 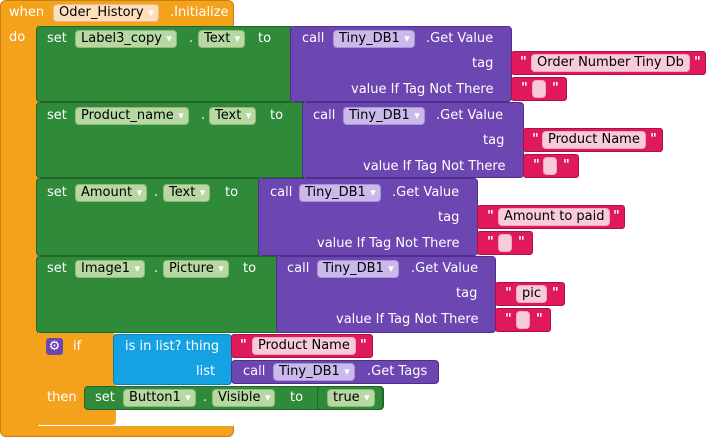 I want to click on text-field-order-number-tiny-db: Order Number Tiny Db, so click(x=610, y=63).